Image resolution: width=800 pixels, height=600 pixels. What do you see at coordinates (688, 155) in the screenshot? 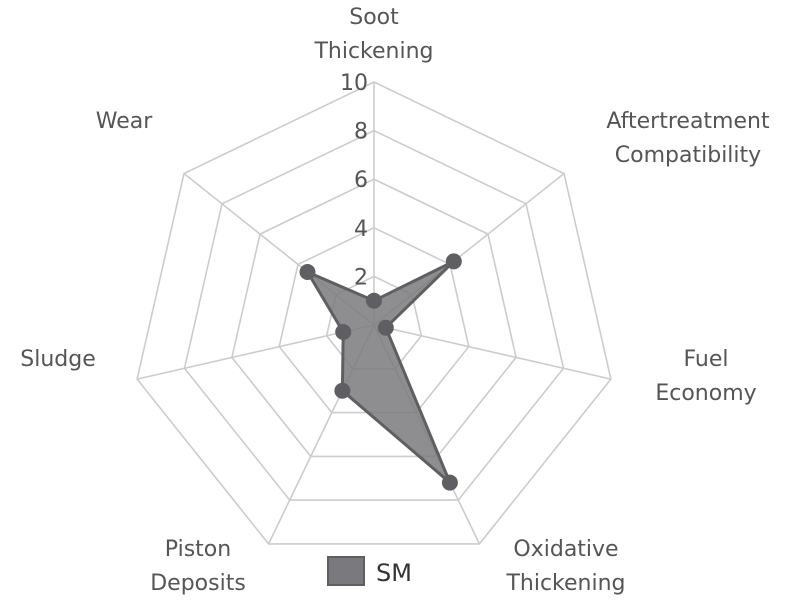
I see `axis-label-line: Compatibility` at bounding box center [688, 155].